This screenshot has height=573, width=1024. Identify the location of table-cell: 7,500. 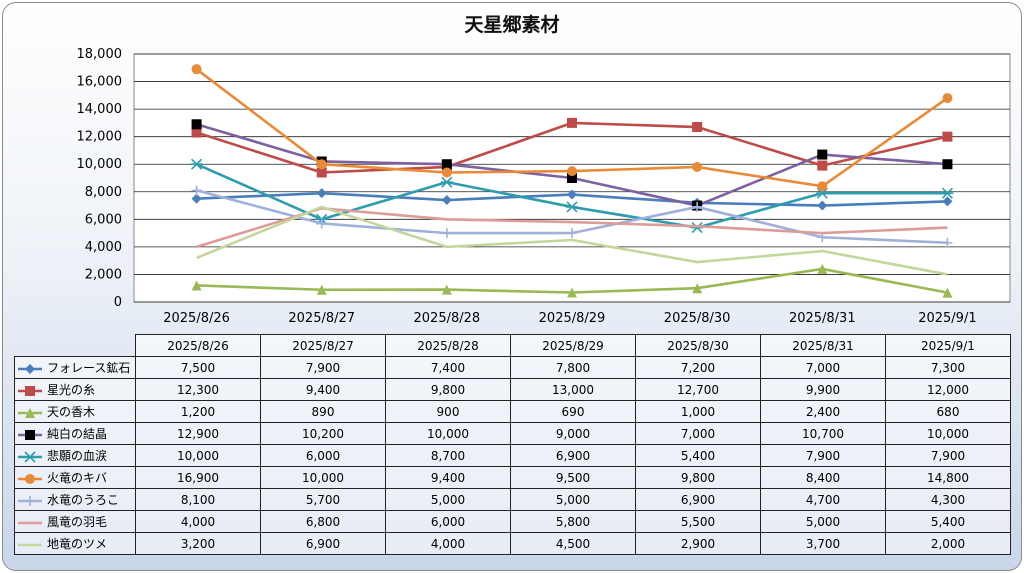
(198, 367).